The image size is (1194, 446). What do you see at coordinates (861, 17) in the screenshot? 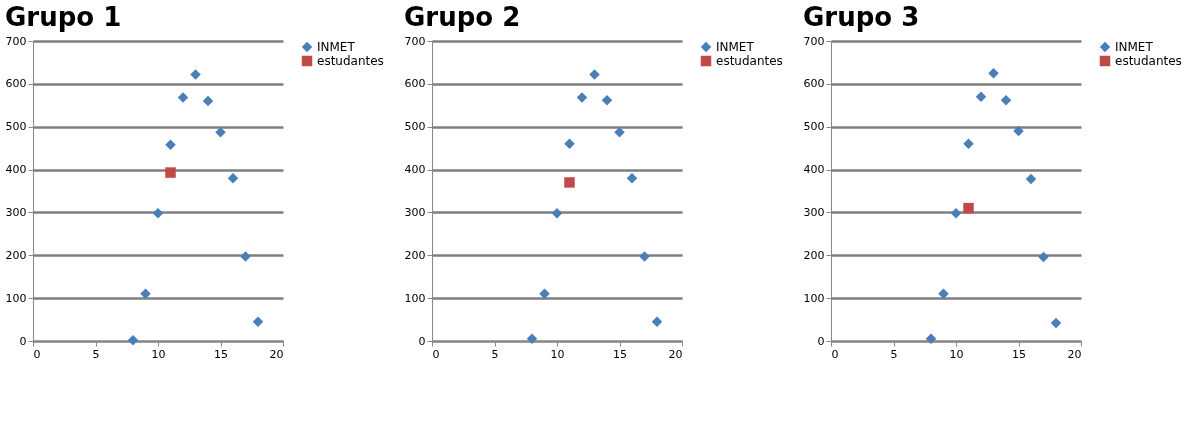
I see `chart-title: Grupo 3` at bounding box center [861, 17].